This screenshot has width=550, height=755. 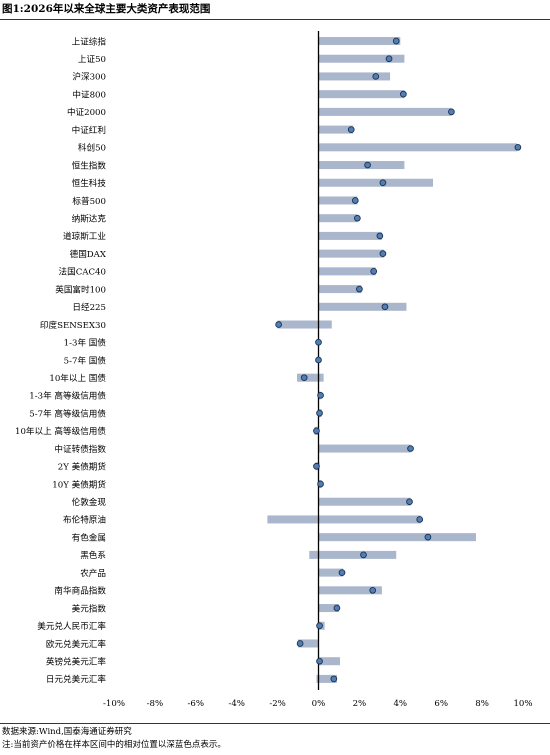 What do you see at coordinates (114, 704) in the screenshot?
I see `x-tick-label: -10%` at bounding box center [114, 704].